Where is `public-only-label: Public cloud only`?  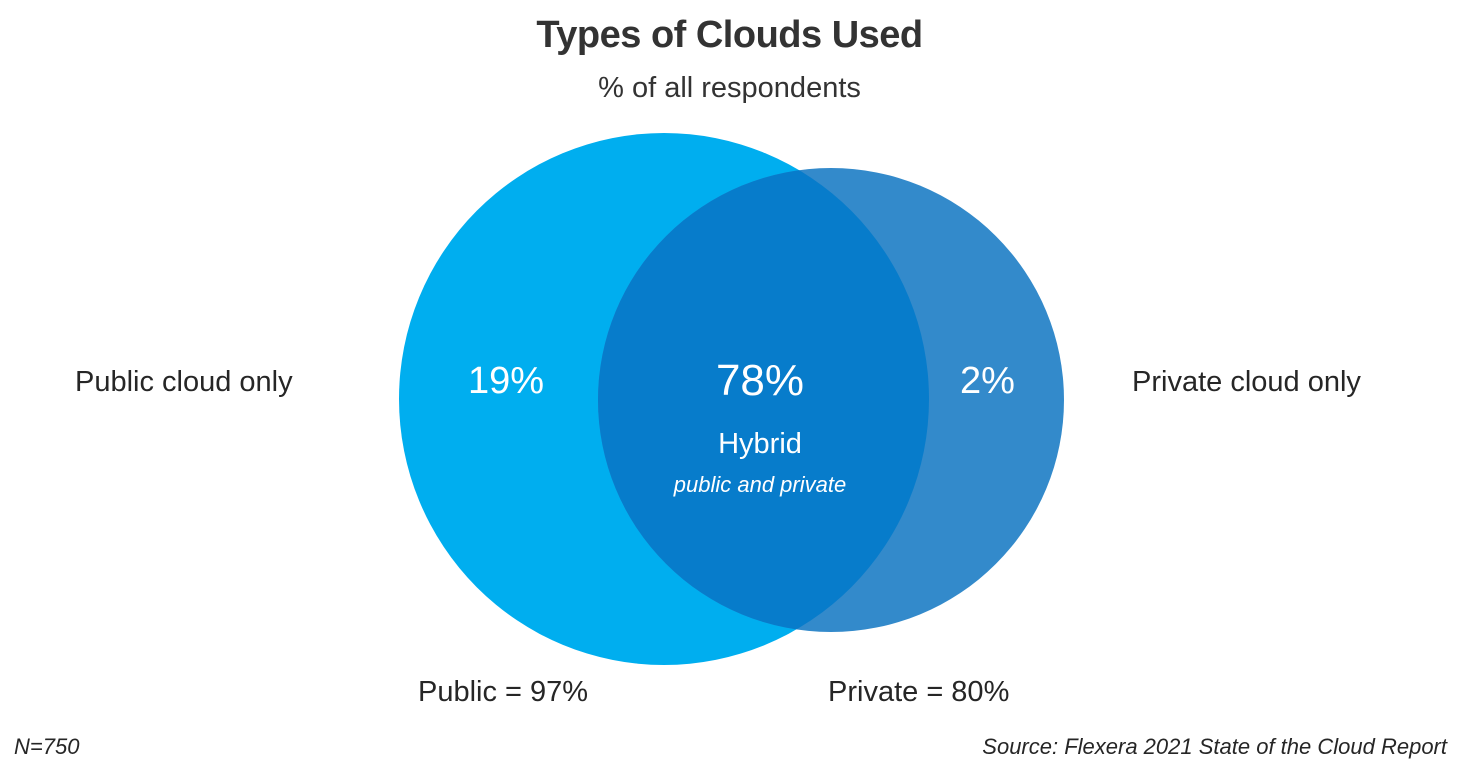
public-only-label: Public cloud only is located at coordinates (184, 382).